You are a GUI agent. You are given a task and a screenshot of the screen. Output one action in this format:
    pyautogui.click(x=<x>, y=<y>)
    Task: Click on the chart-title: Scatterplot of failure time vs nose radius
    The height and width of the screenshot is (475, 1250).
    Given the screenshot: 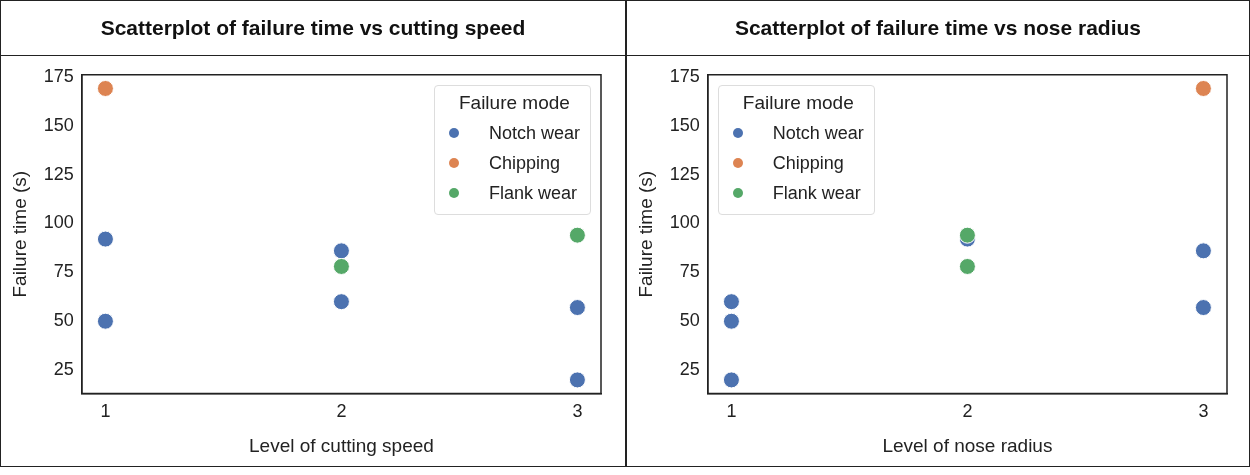 What is the action you would take?
    pyautogui.click(x=938, y=28)
    